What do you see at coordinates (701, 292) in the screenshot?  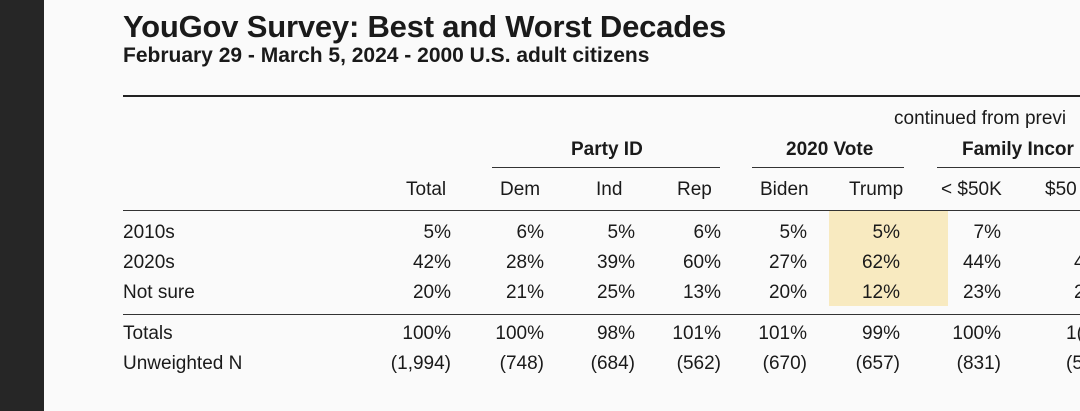 I see `cell: 13%` at bounding box center [701, 292].